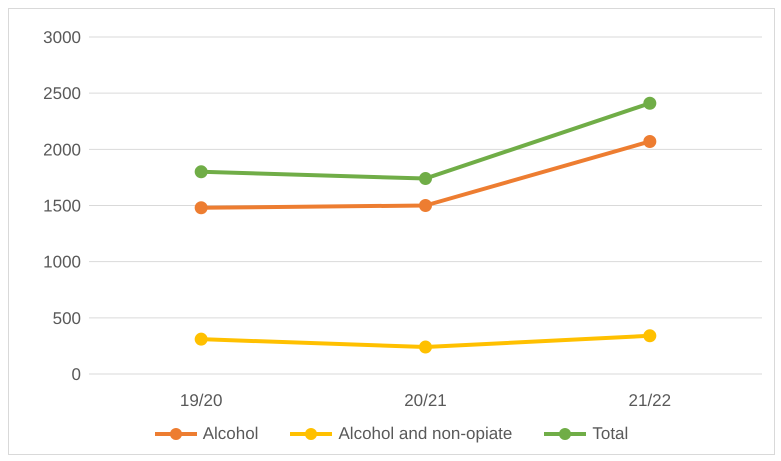  What do you see at coordinates (424, 434) in the screenshot?
I see `legend-label: Alcohol and non-opiate` at bounding box center [424, 434].